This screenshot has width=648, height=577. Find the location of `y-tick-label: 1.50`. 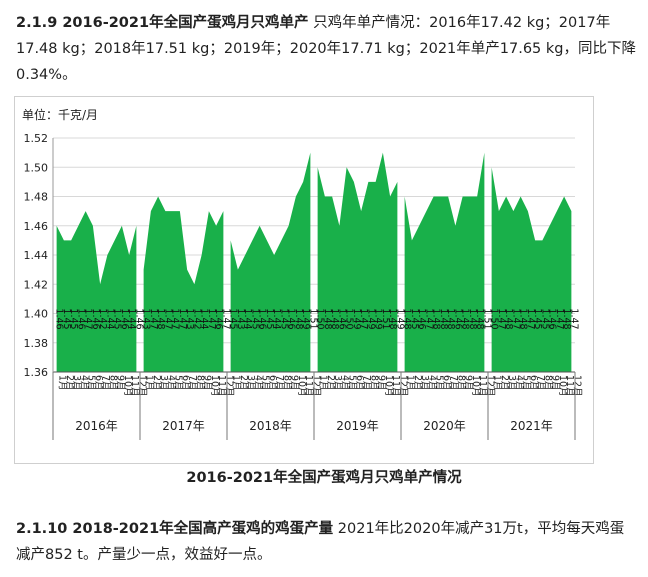

y-tick-label: 1.50 is located at coordinates (36, 167).